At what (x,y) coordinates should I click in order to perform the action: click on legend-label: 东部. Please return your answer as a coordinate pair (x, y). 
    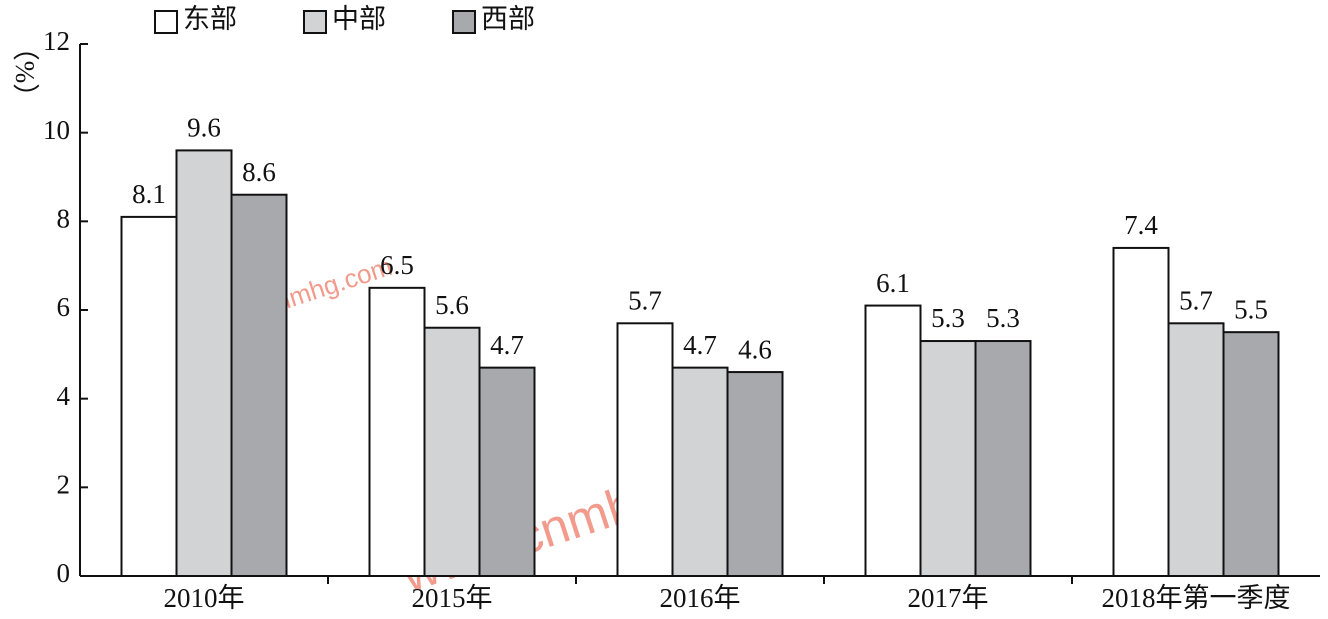
    Looking at the image, I should click on (210, 19).